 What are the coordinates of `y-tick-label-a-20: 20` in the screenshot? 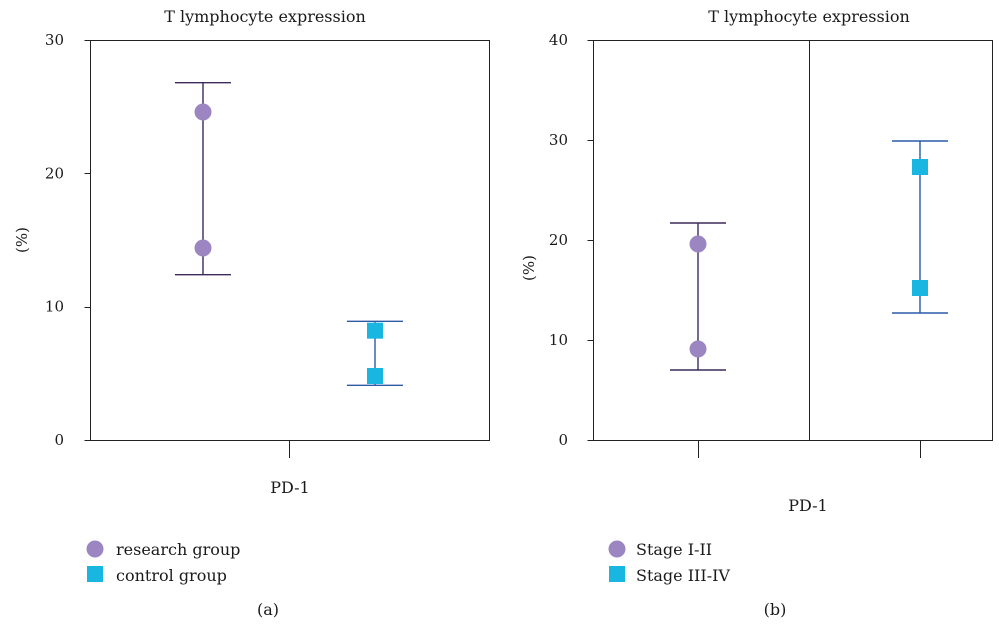 It's located at (54, 173).